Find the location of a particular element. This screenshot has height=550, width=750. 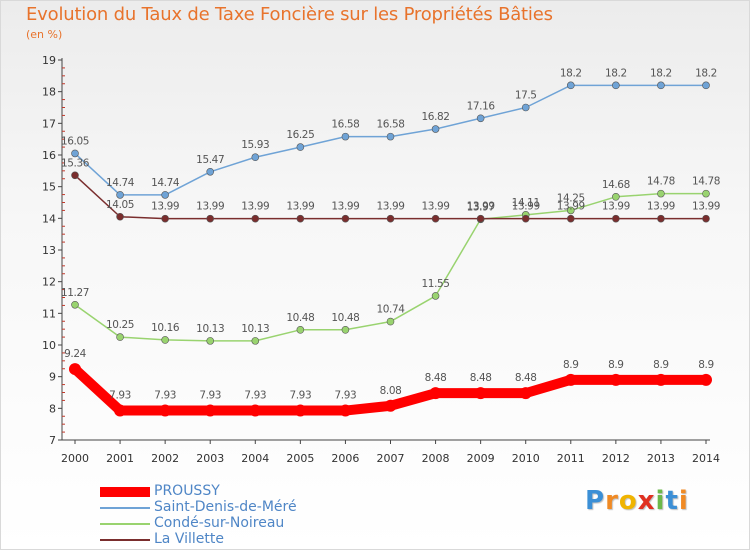

data-label: 10.48 is located at coordinates (300, 318).